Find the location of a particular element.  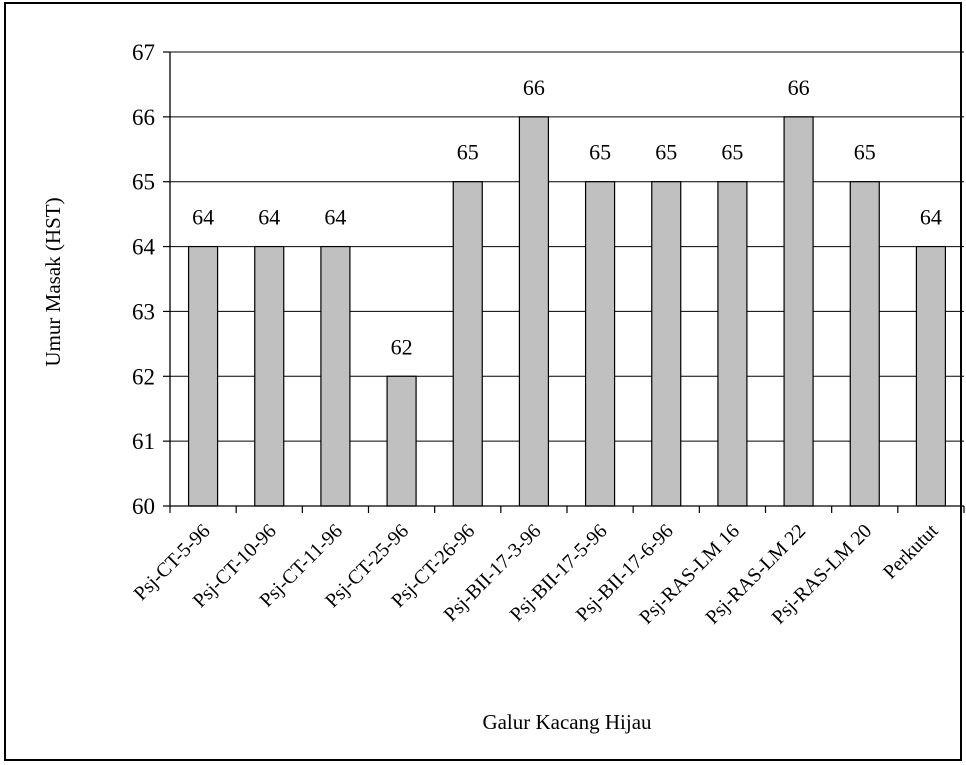

y-tick-label: 64 is located at coordinates (144, 247).